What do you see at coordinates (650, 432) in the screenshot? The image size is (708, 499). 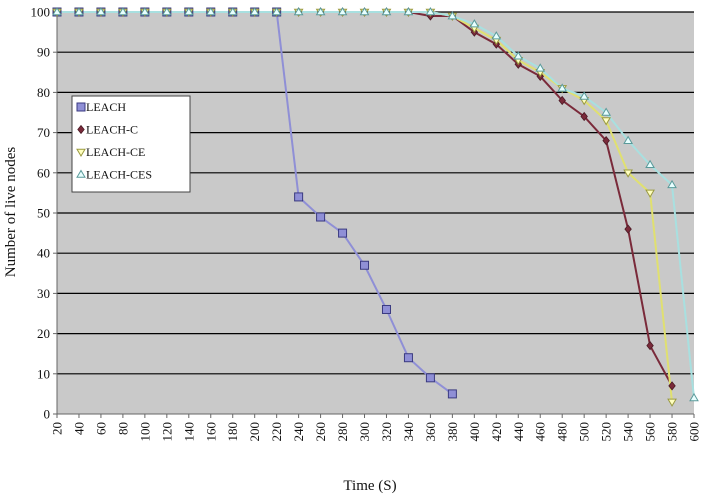 I see `x-tick-label: 560` at bounding box center [650, 432].